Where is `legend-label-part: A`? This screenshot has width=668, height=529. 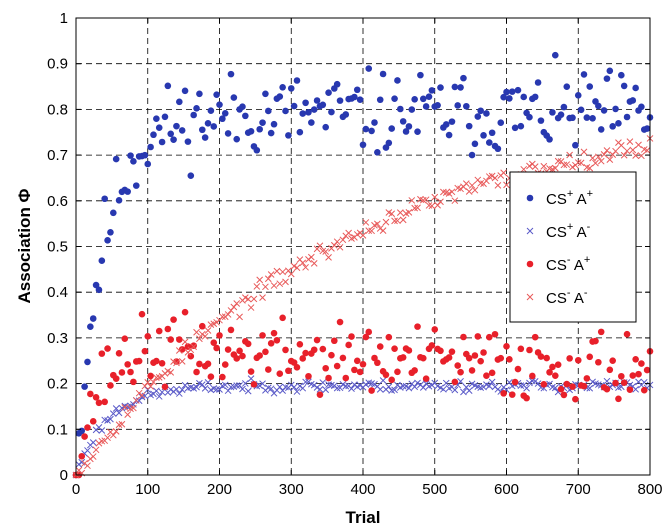 legend-label-part: A is located at coordinates (579, 199).